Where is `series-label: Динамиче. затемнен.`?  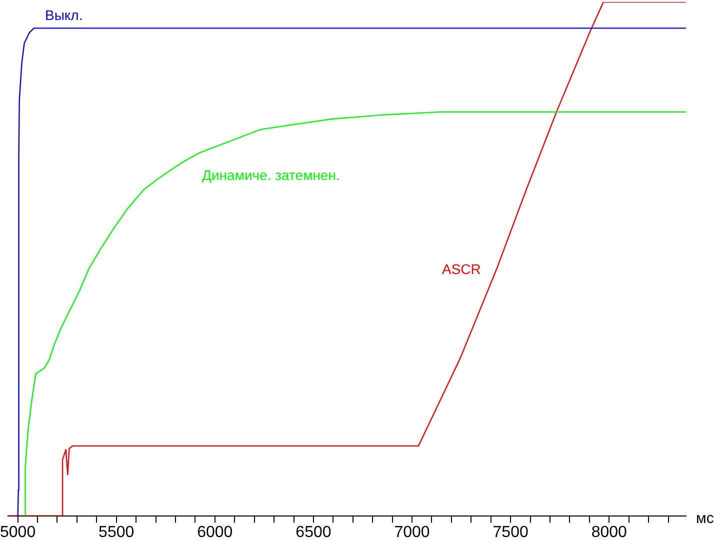 series-label: Динамиче. затемнен. is located at coordinates (271, 174).